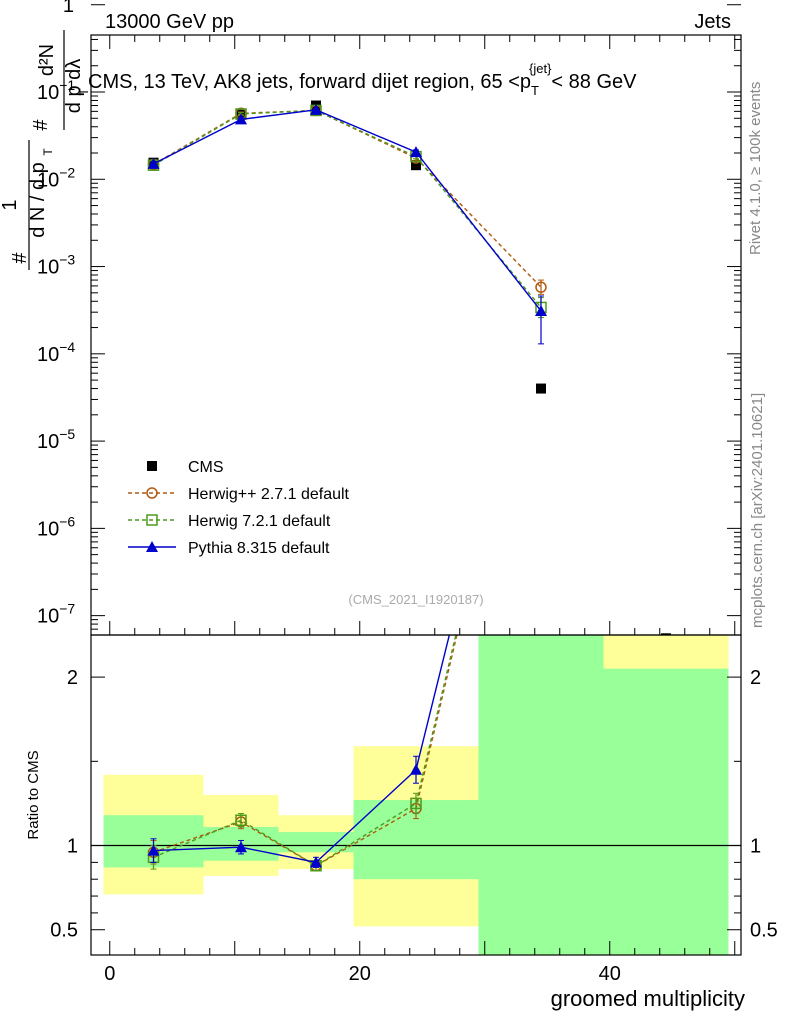 This screenshot has width=786, height=1024. Describe the element at coordinates (541, 287) in the screenshot. I see `point-herwig-2-7-1-default` at that location.